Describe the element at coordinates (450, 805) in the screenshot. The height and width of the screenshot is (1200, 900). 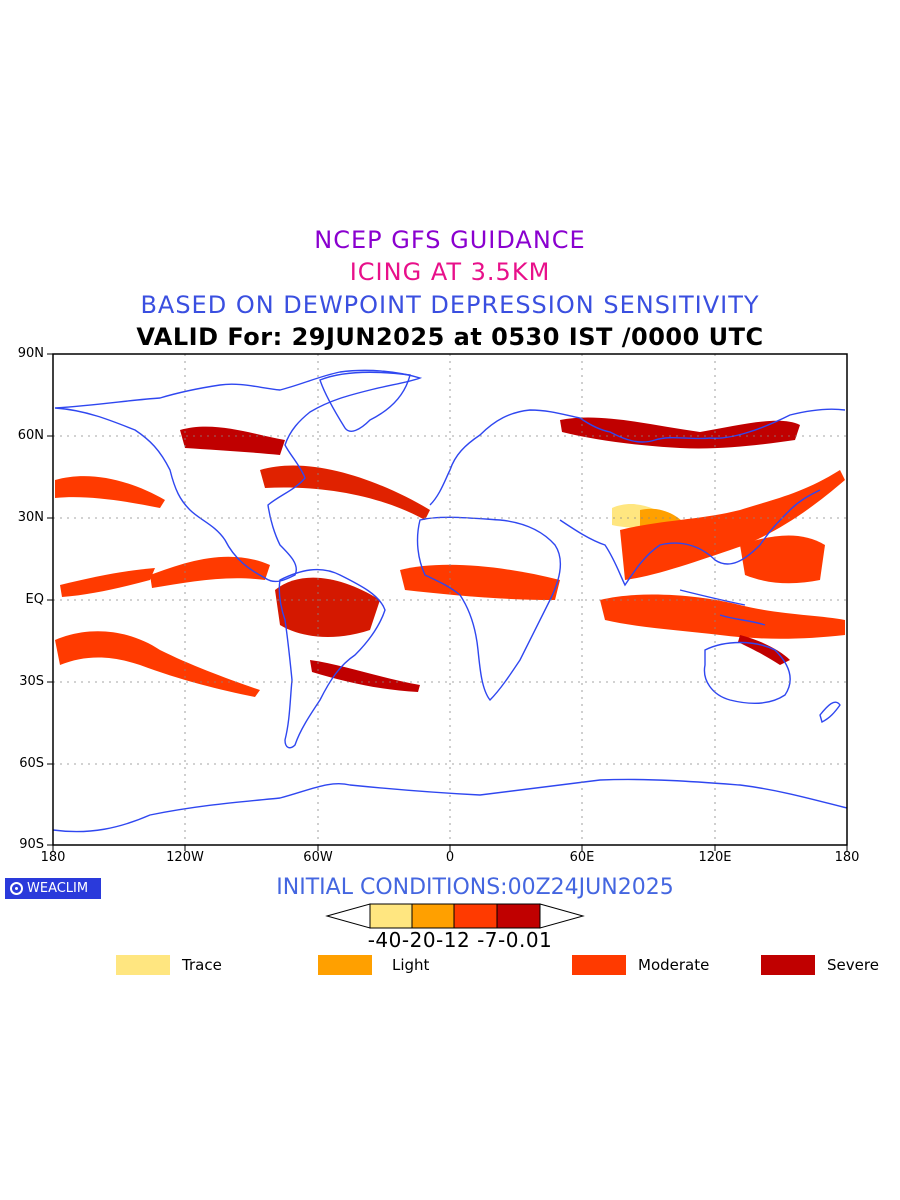
I see `coastline-antarctica` at that location.